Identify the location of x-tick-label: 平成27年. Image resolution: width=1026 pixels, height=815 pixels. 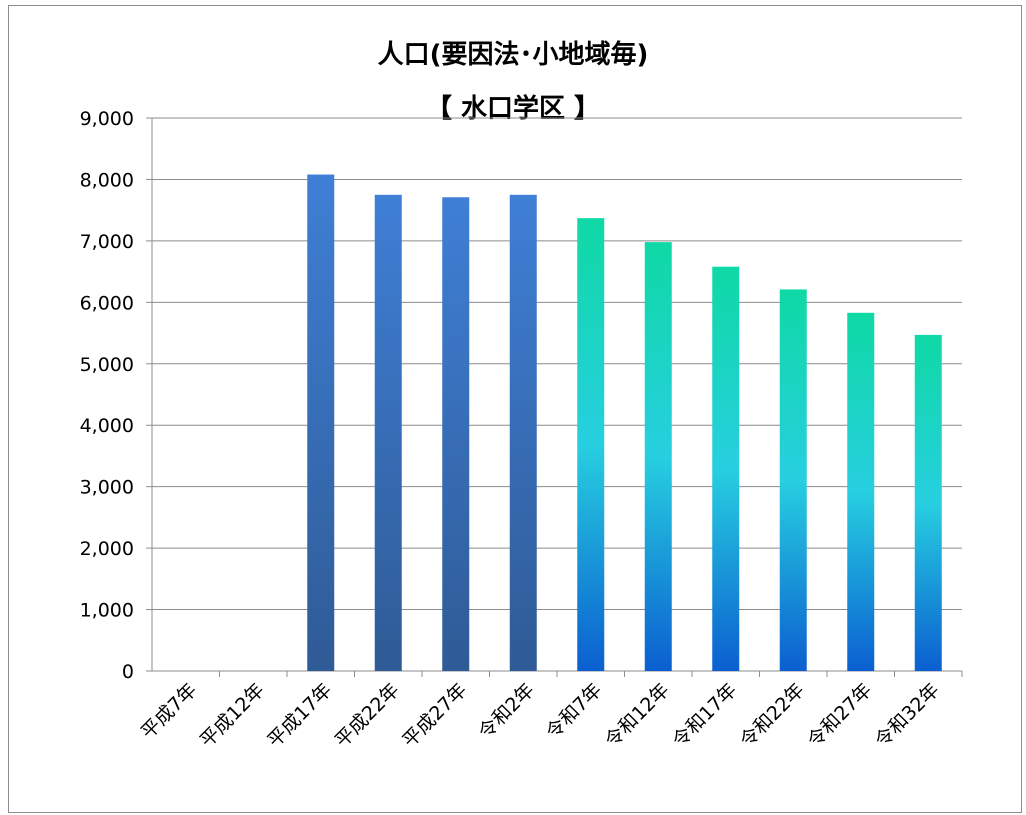
(434, 715).